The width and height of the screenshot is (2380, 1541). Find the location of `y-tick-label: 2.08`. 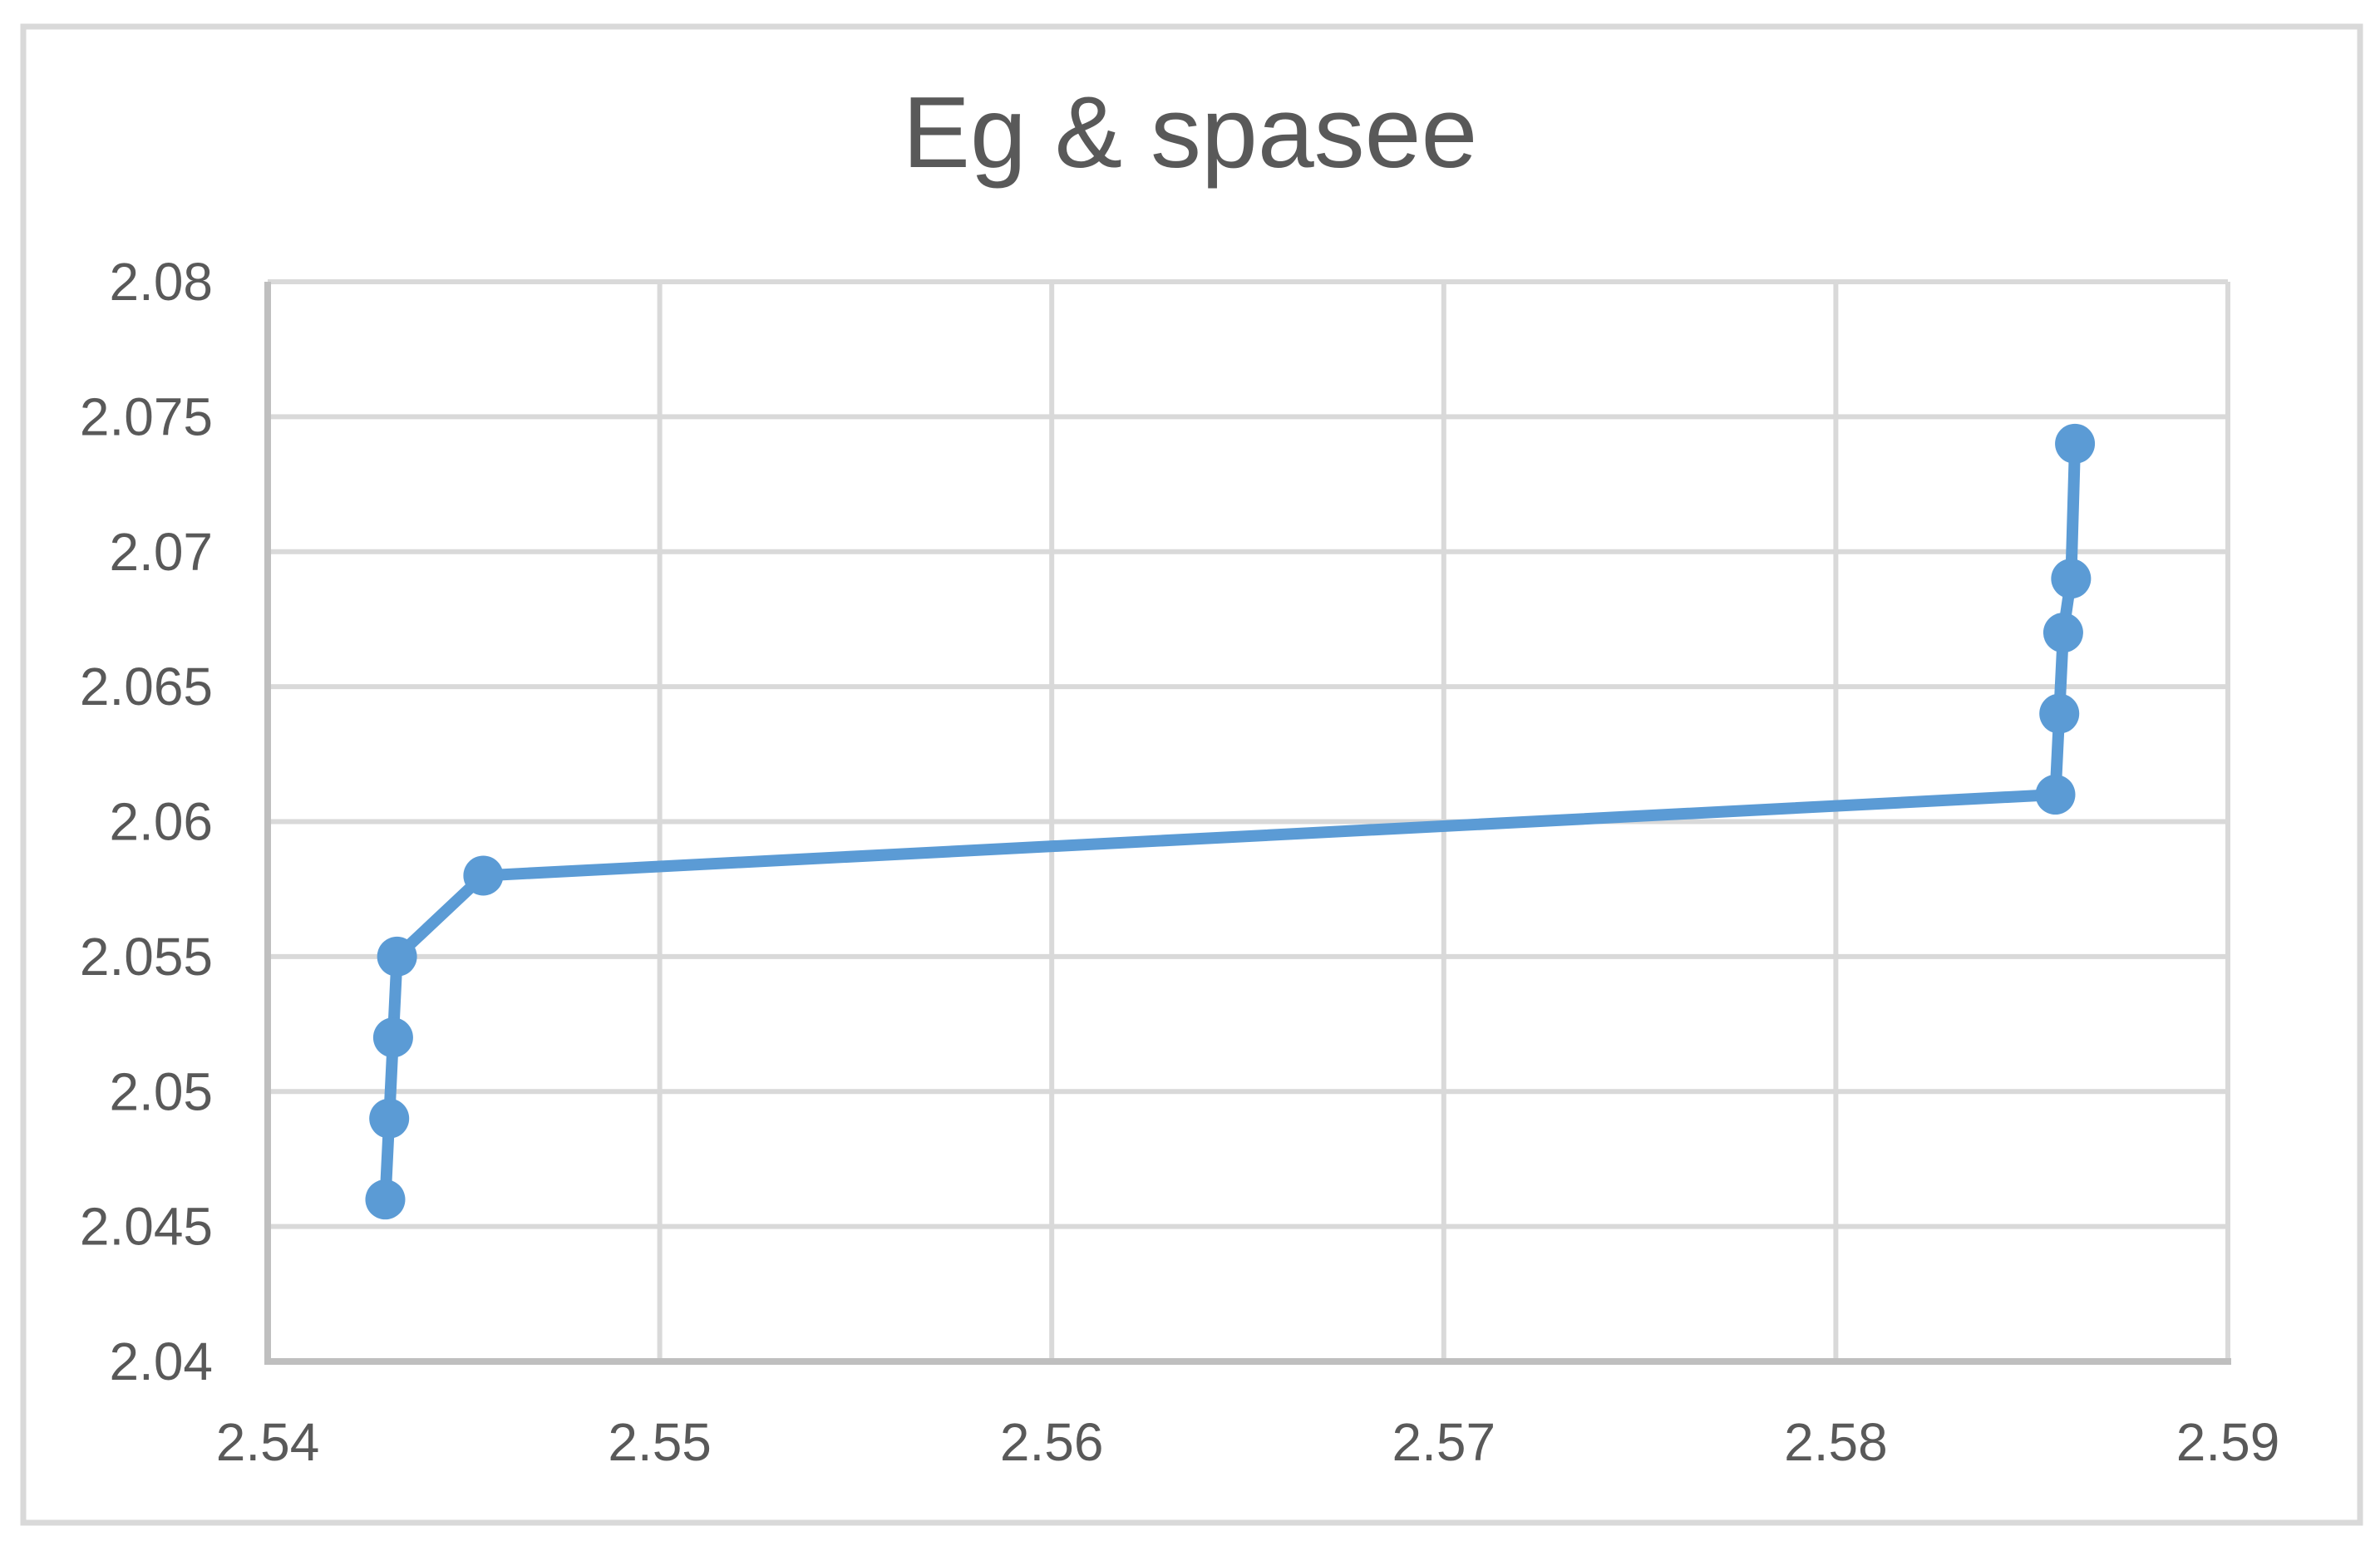

y-tick-label: 2.08 is located at coordinates (161, 282).